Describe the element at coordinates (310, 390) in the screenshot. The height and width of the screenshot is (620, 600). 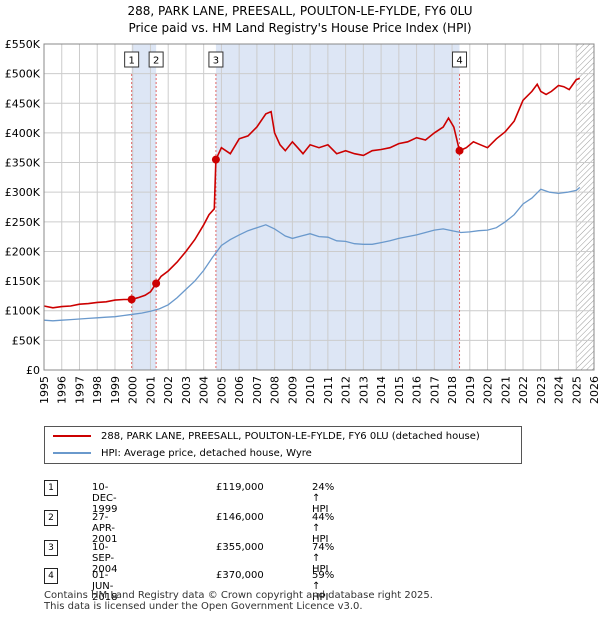
I see `x-tick-label: 2010` at that location.